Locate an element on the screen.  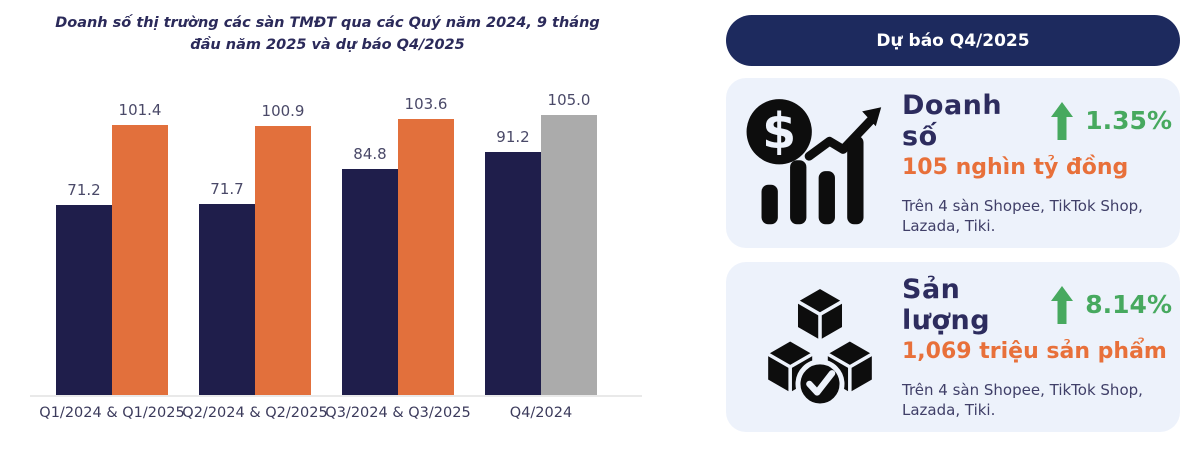
revenue-change-percent: 1.35% is located at coordinates (1128, 121).